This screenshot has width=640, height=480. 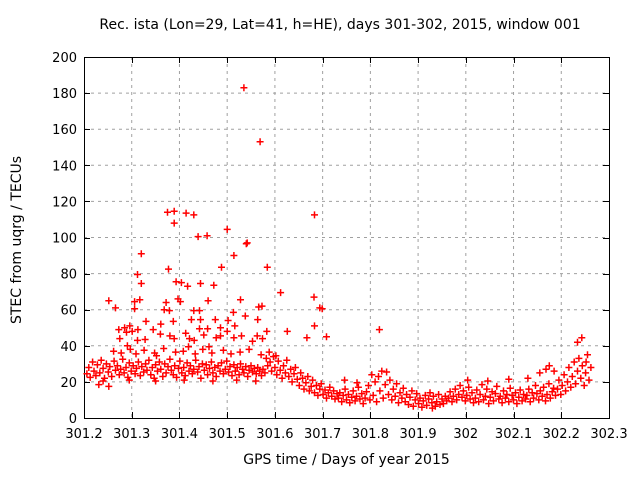 What do you see at coordinates (227, 434) in the screenshot?
I see `svg-text: 301.5` at bounding box center [227, 434].